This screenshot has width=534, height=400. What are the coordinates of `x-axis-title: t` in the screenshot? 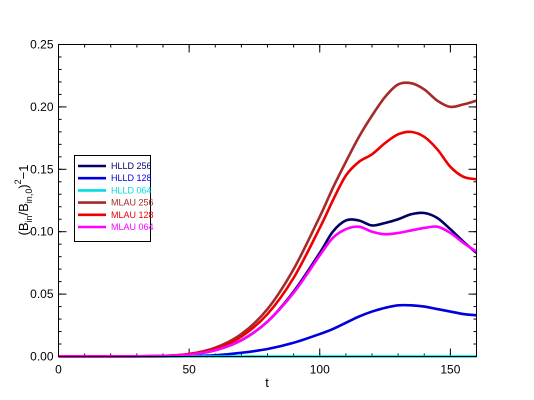 It's located at (267, 382).